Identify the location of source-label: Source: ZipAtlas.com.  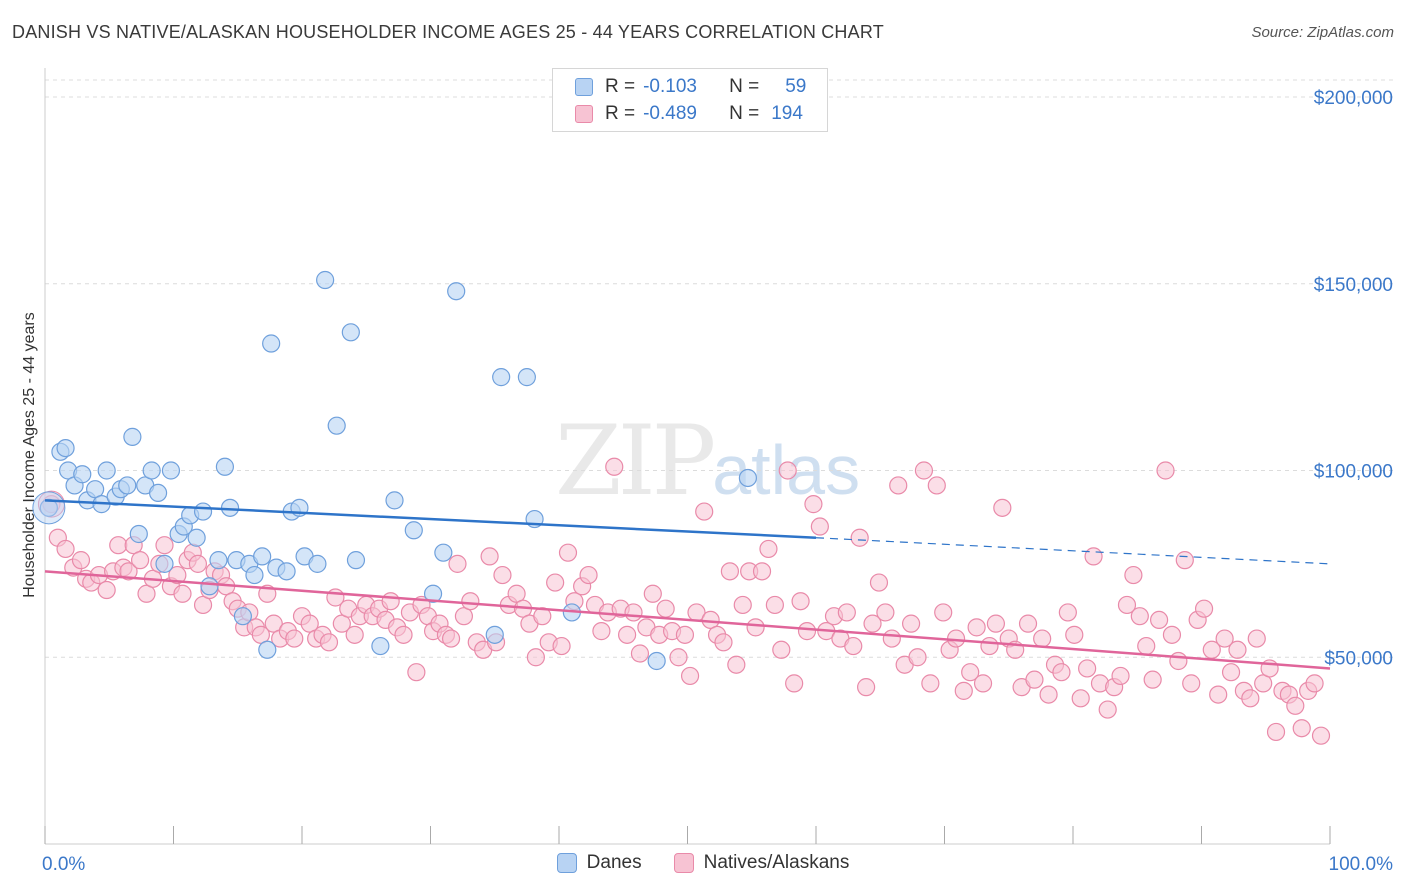
(1322, 32).